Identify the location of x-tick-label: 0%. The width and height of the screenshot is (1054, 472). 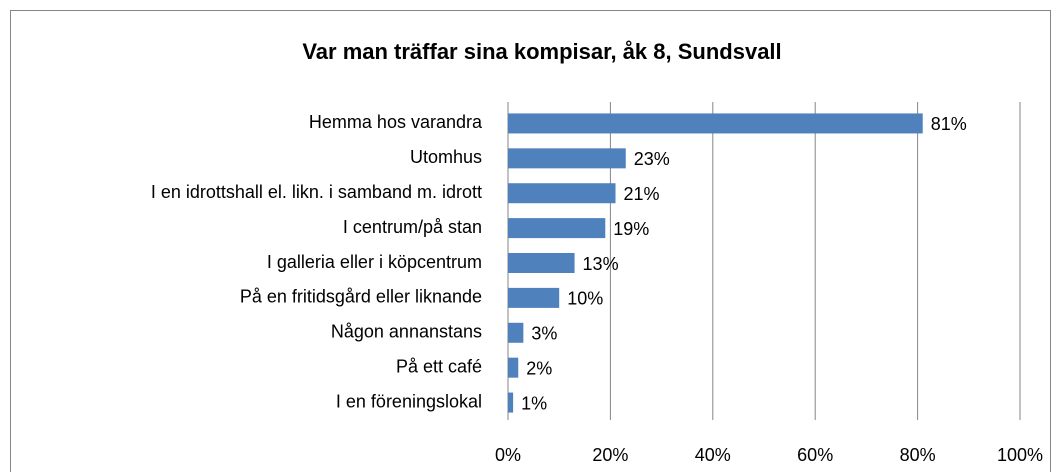
(508, 455).